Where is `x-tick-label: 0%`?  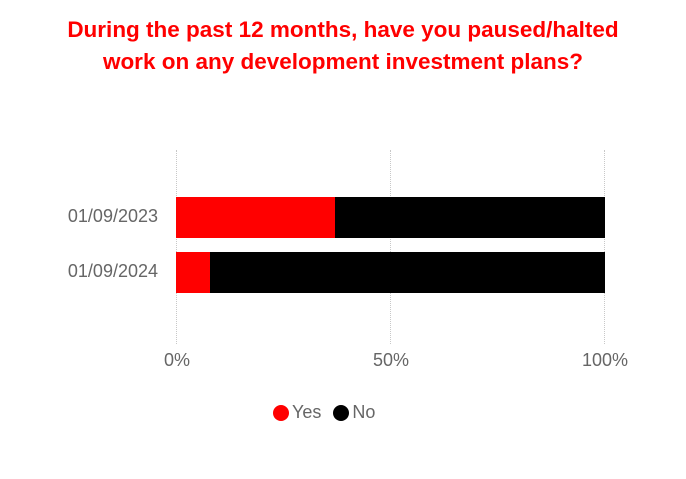
x-tick-label: 0% is located at coordinates (177, 360).